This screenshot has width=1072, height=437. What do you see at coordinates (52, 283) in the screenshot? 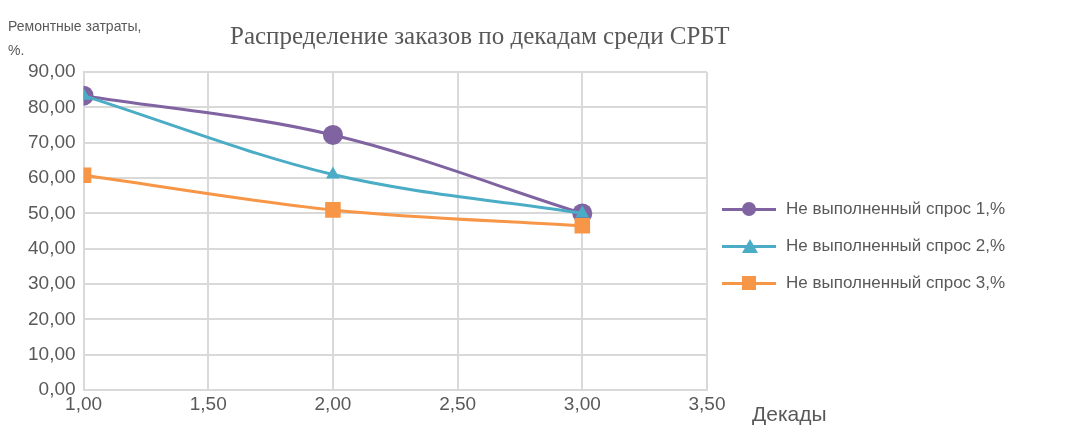
I see `y-tick-label: 30,00` at bounding box center [52, 283].